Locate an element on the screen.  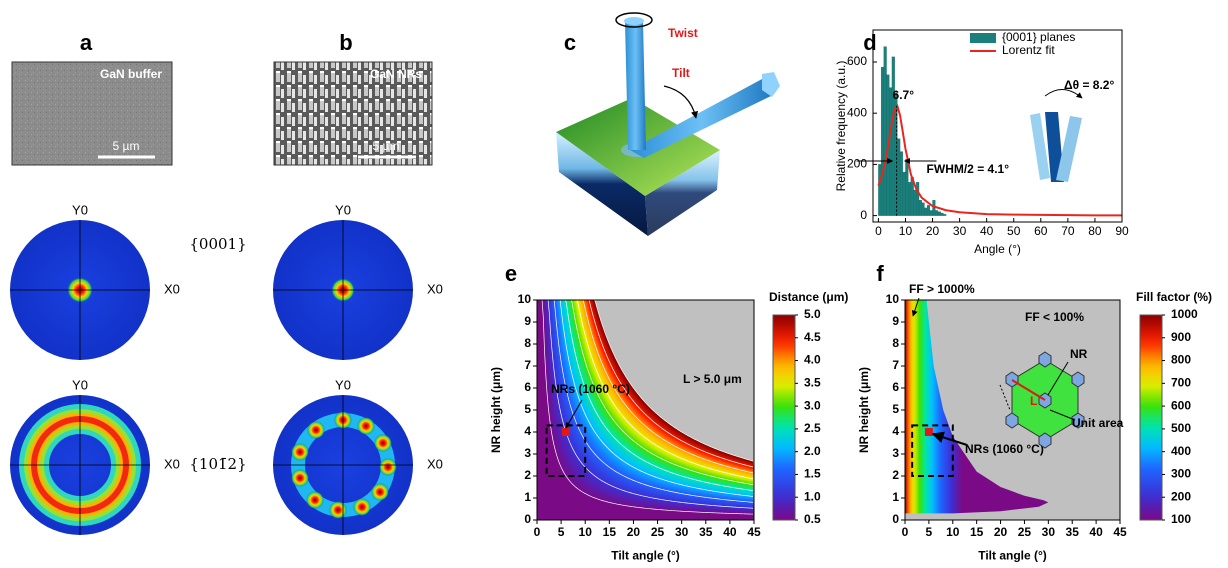
tilt-label: Tilt is located at coordinates (681, 73).